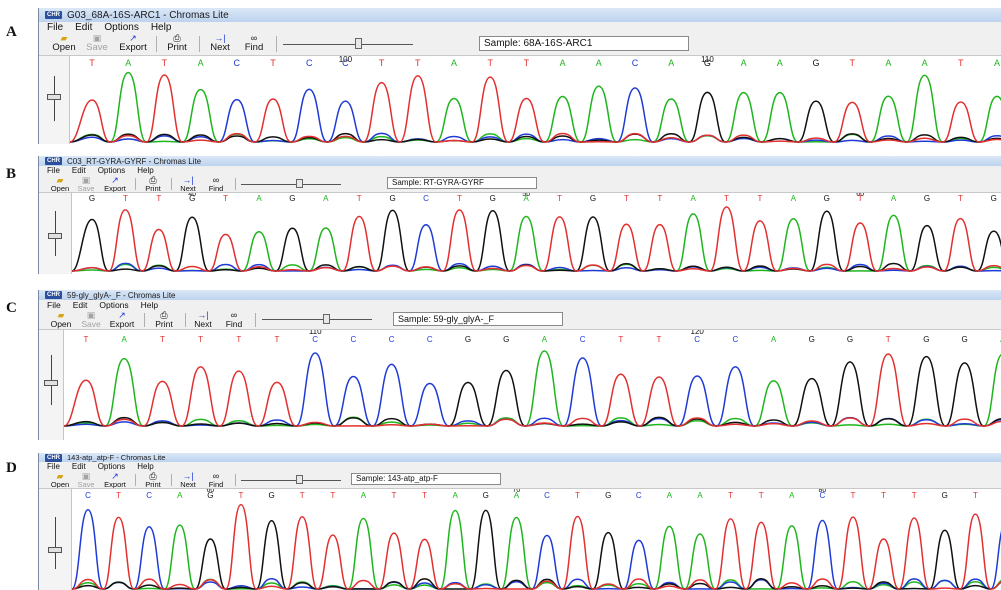  Describe the element at coordinates (60, 188) in the screenshot. I see `open-label: Open` at that location.